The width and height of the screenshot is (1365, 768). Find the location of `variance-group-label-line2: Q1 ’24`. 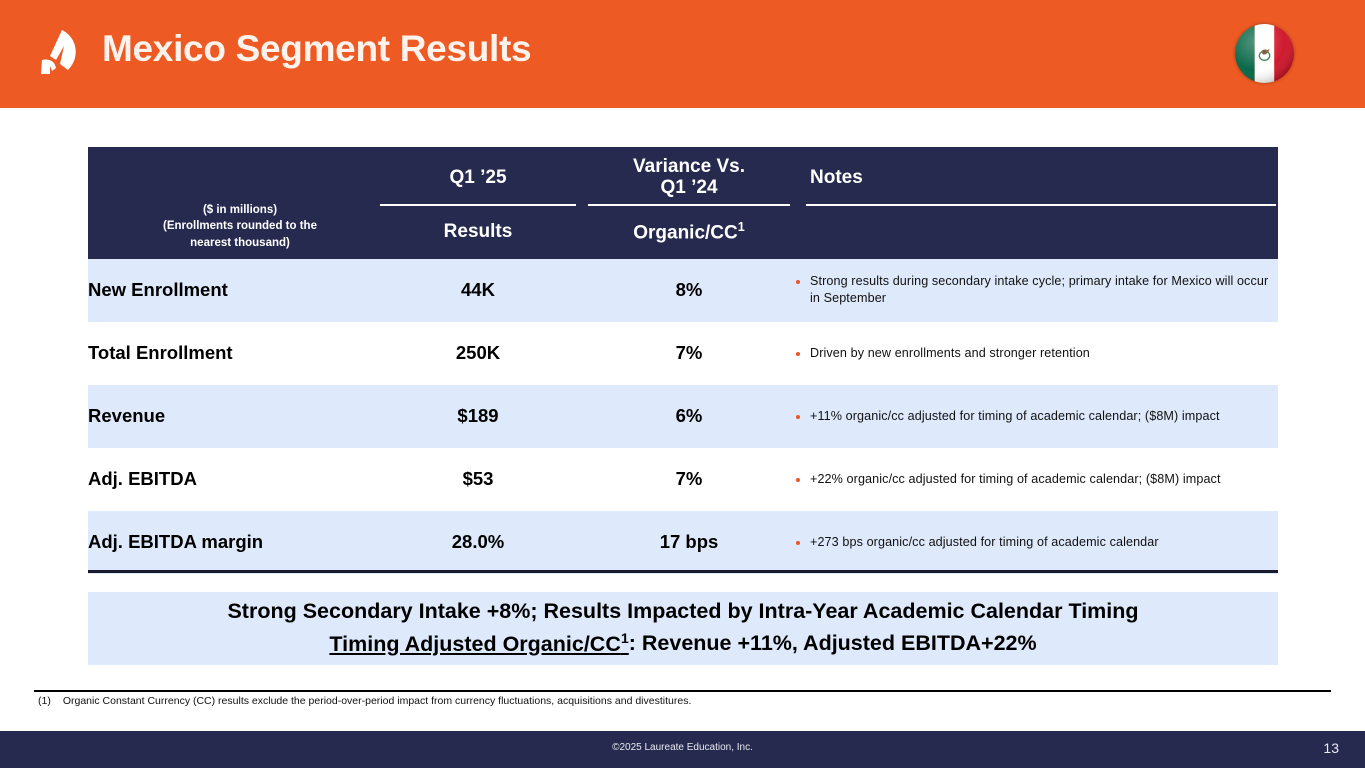

variance-group-label-line2: Q1 ’24 is located at coordinates (689, 188).